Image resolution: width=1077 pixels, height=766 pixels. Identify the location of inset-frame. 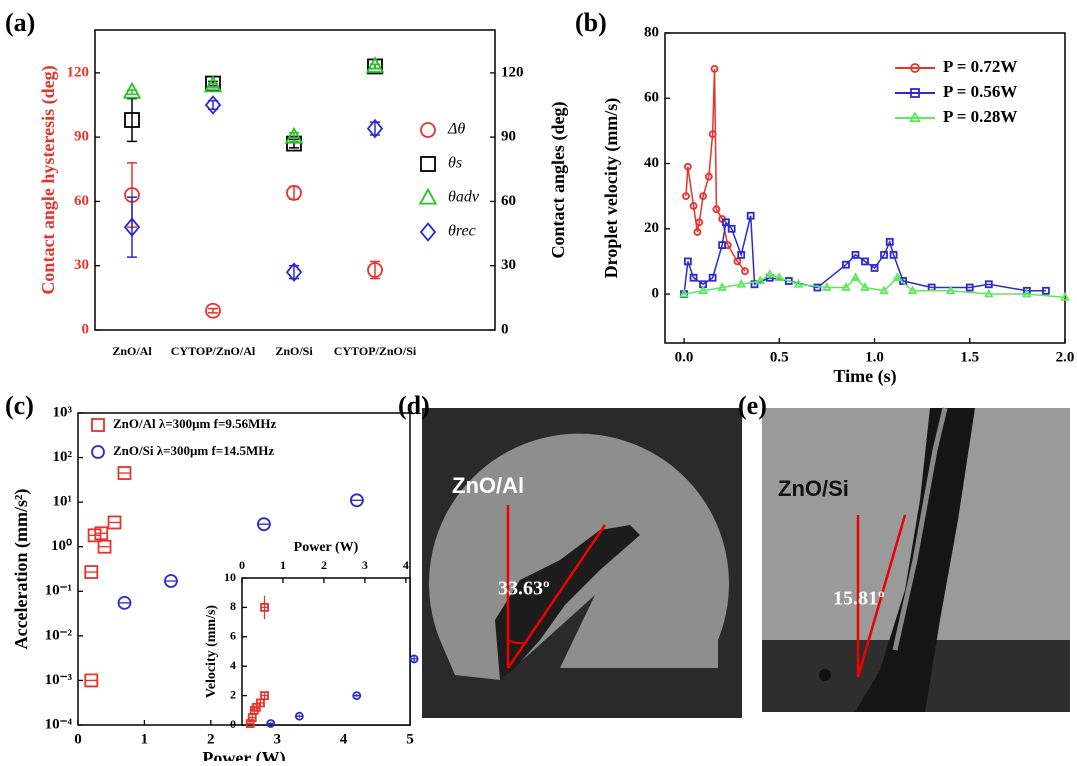
(326, 651).